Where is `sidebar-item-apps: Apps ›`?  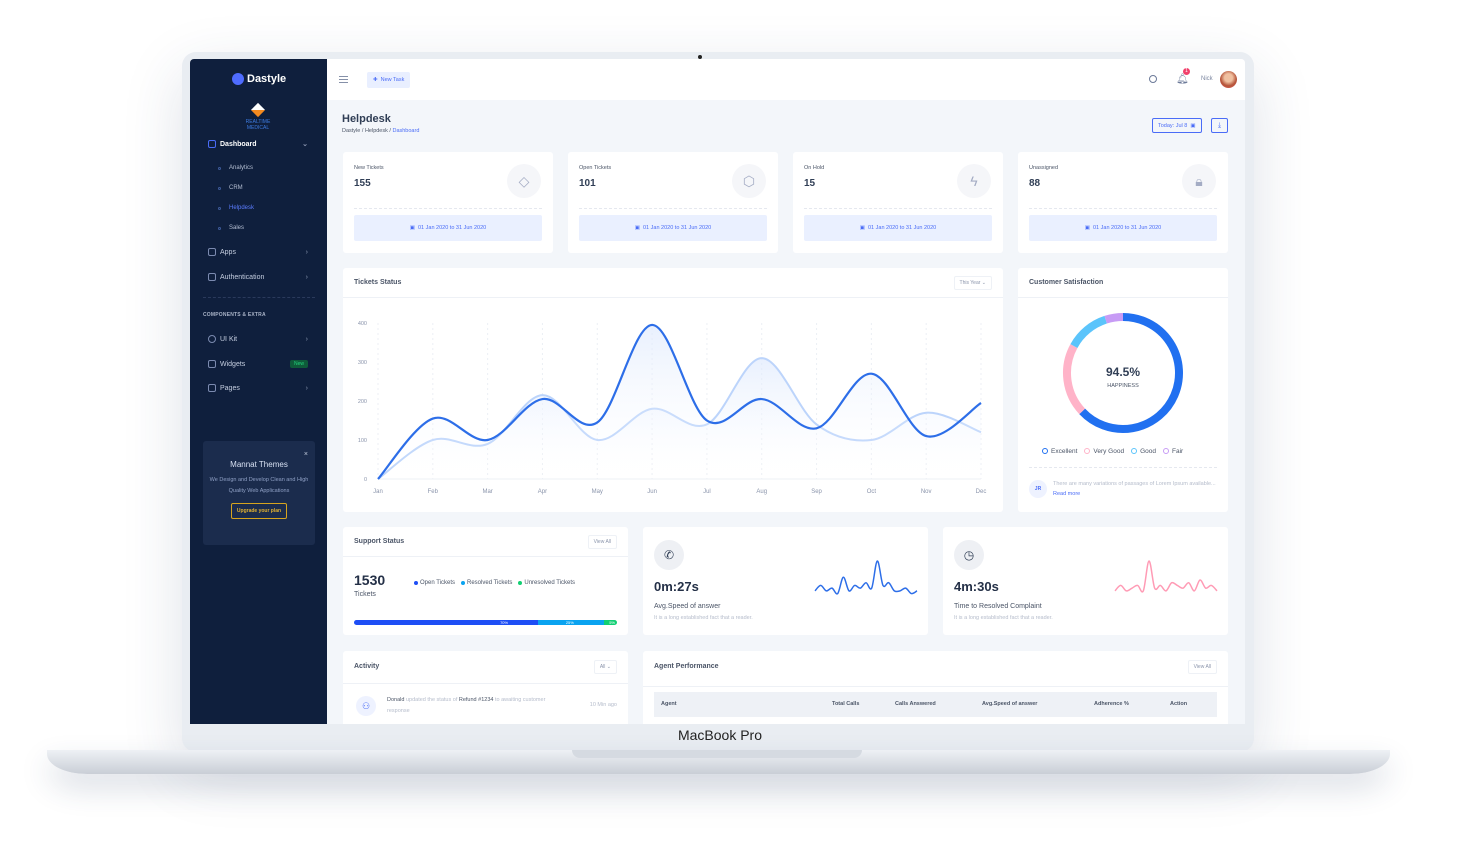
sidebar-item-apps: Apps › is located at coordinates (258, 252).